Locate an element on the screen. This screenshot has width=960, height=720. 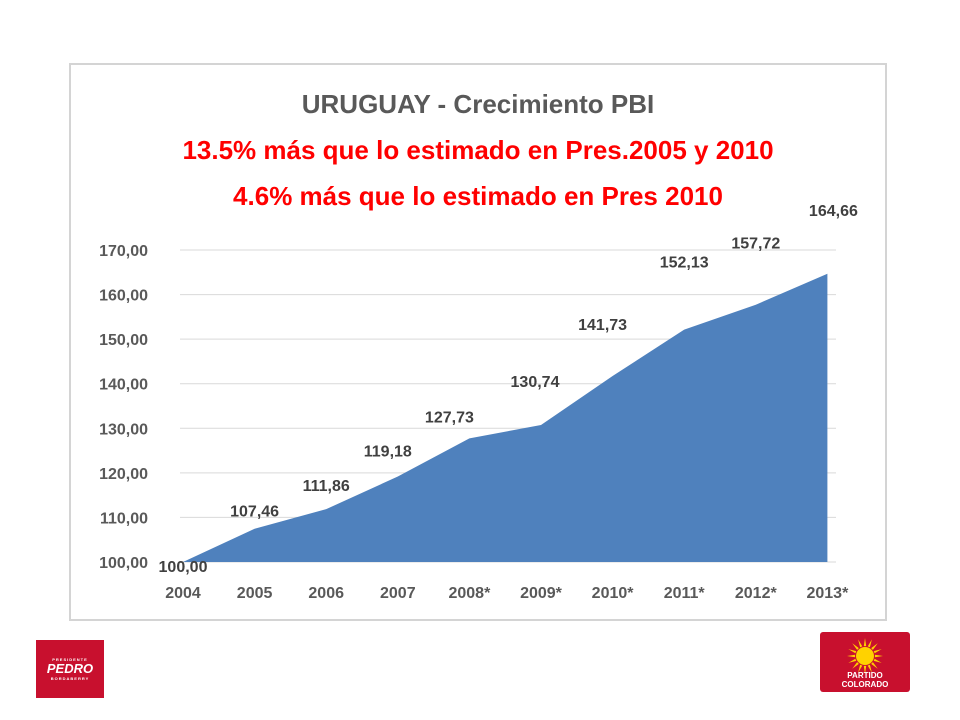
x-tick-label: 2013* is located at coordinates (827, 593).